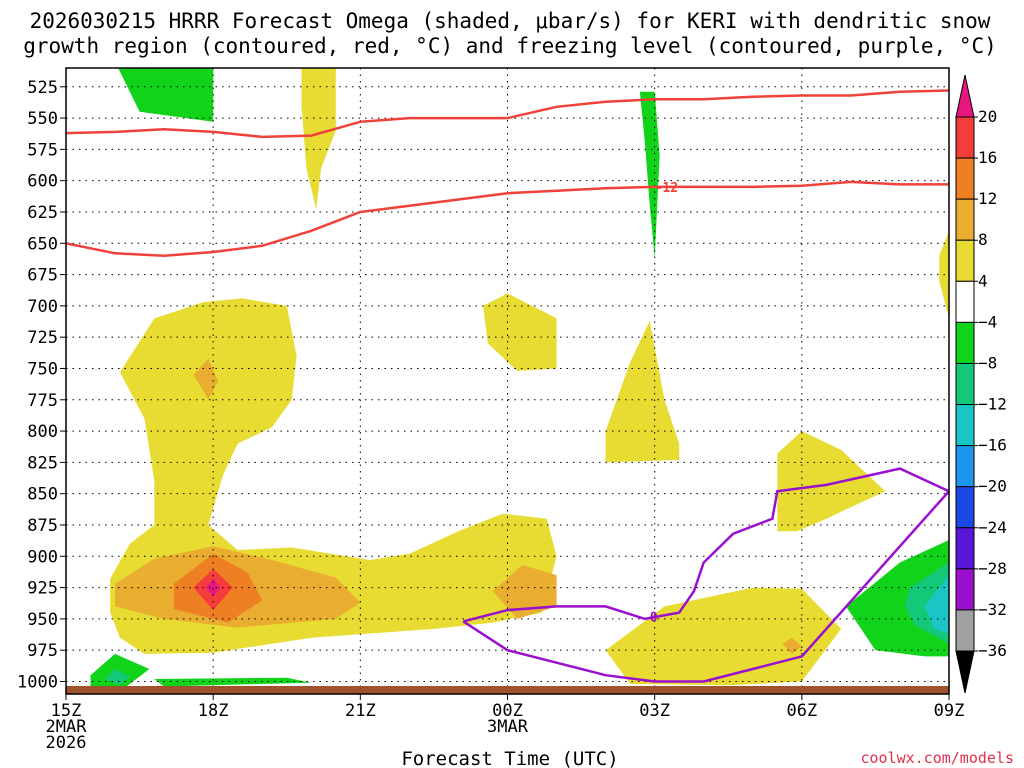 The image size is (1024, 768). What do you see at coordinates (42, 401) in the screenshot?
I see `y-tick-label: 775` at bounding box center [42, 401].